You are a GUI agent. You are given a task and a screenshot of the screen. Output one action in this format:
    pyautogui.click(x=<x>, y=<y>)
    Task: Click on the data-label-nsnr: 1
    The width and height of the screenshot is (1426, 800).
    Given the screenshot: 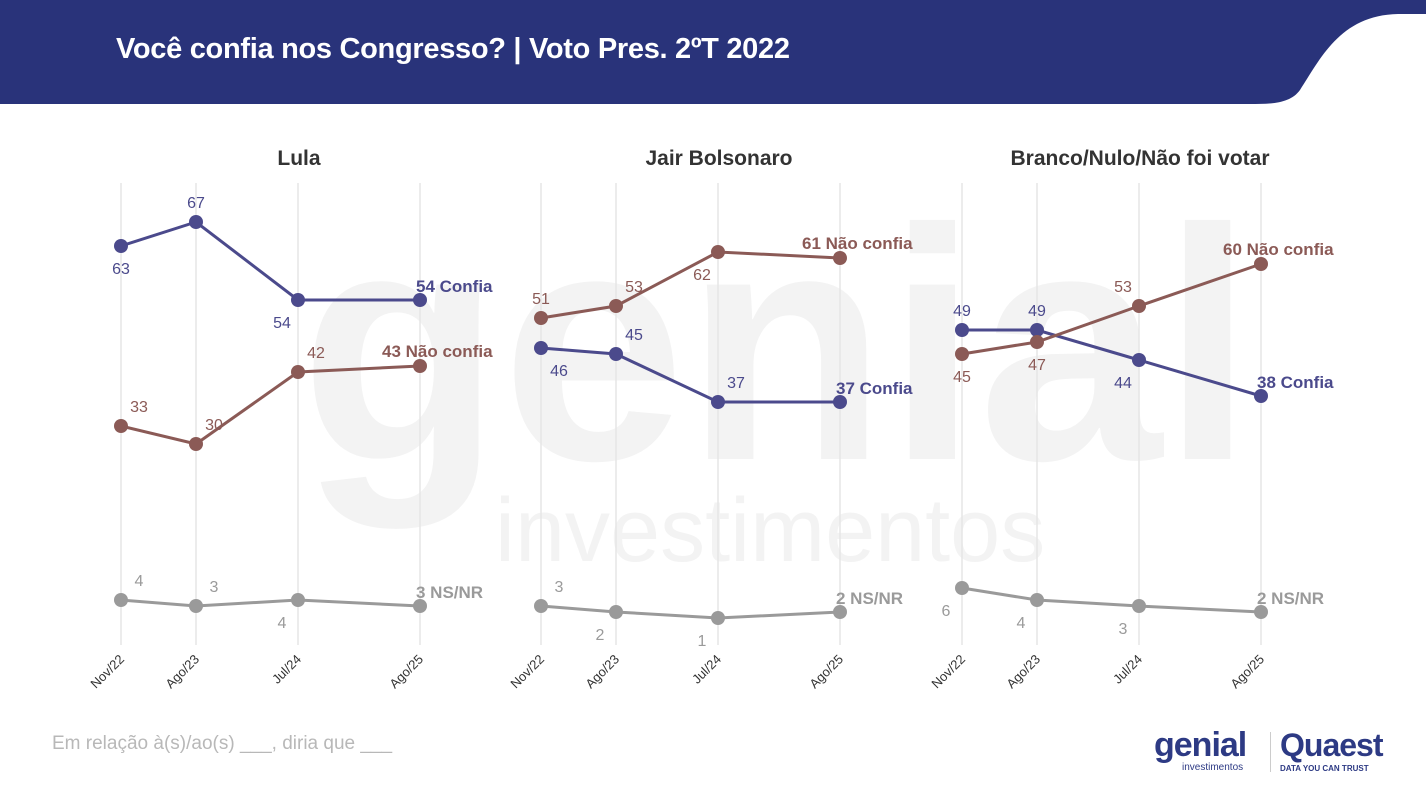 What is the action you would take?
    pyautogui.click(x=702, y=641)
    